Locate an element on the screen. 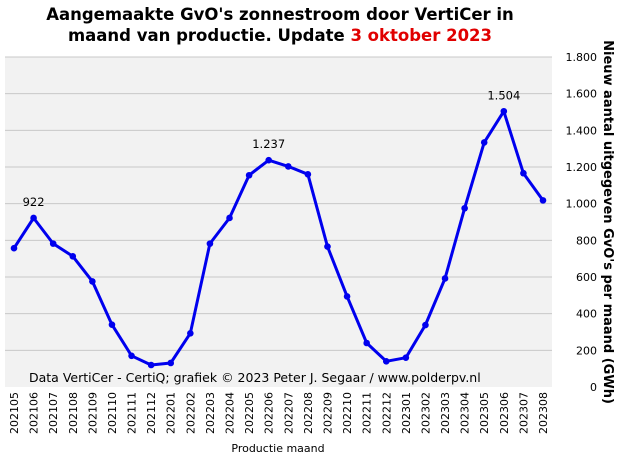 This screenshot has width=621, height=461. y-tick-label: 200 is located at coordinates (586, 350).